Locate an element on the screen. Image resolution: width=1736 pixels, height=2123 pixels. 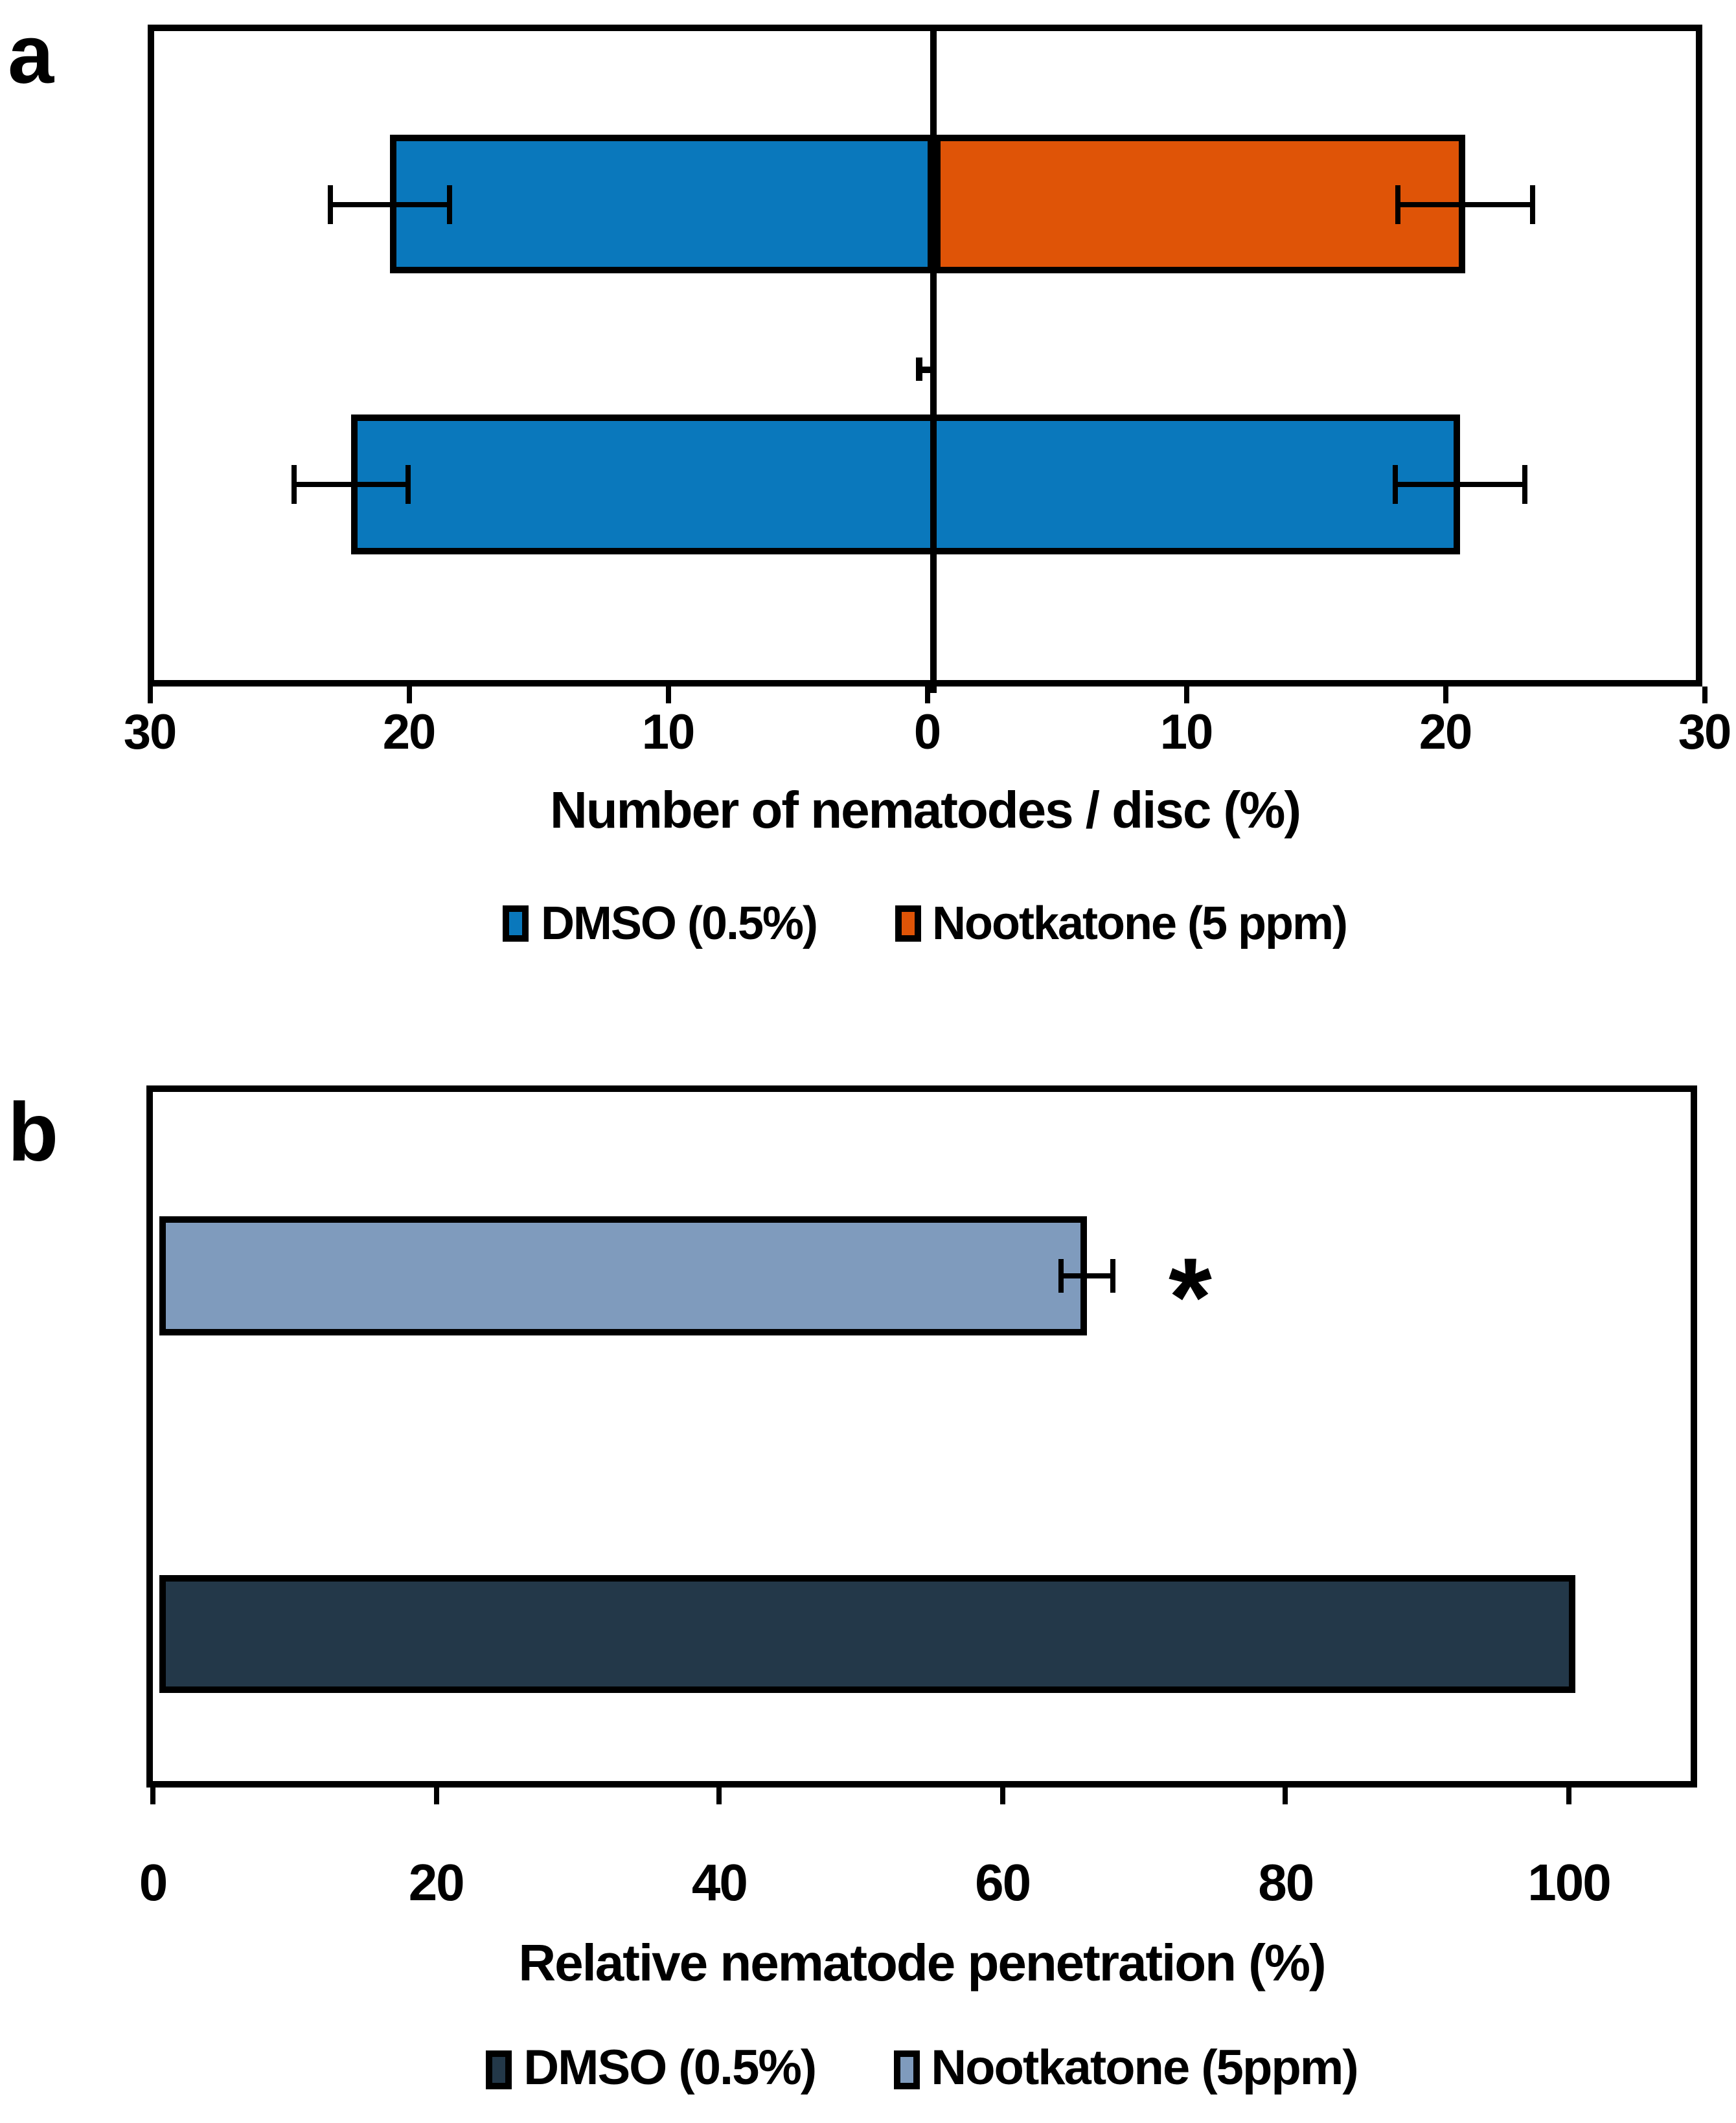
panel-b-legend: DMSO (0.5%) Nootkatone (5ppm) is located at coordinates (922, 2069).